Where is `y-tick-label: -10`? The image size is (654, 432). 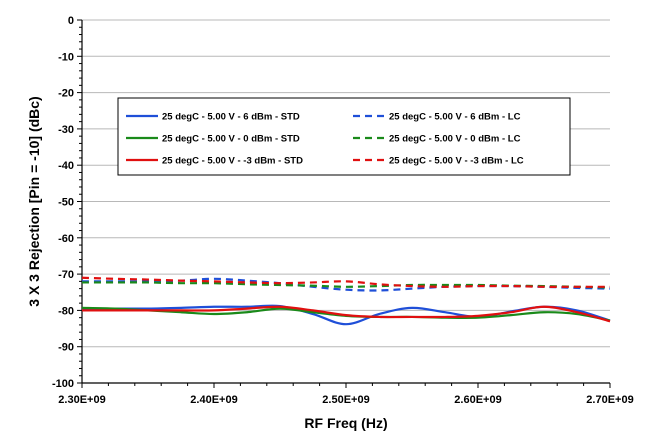
y-tick-label: -10 is located at coordinates (66, 57).